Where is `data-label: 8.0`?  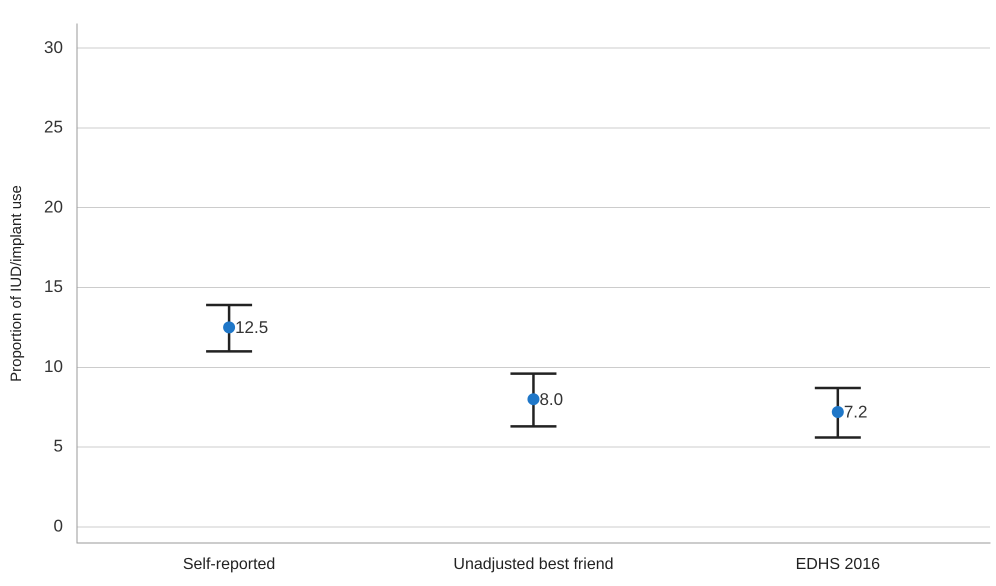
data-label: 8.0 is located at coordinates (551, 399).